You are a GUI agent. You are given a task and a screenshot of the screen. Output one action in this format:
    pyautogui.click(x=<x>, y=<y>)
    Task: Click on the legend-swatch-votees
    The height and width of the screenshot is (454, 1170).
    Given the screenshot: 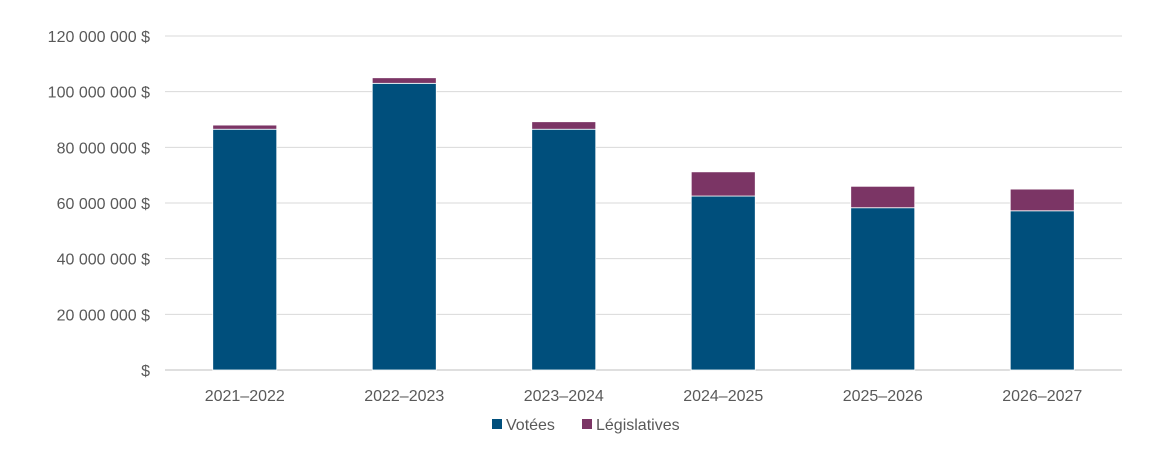 What is the action you would take?
    pyautogui.click(x=497, y=424)
    